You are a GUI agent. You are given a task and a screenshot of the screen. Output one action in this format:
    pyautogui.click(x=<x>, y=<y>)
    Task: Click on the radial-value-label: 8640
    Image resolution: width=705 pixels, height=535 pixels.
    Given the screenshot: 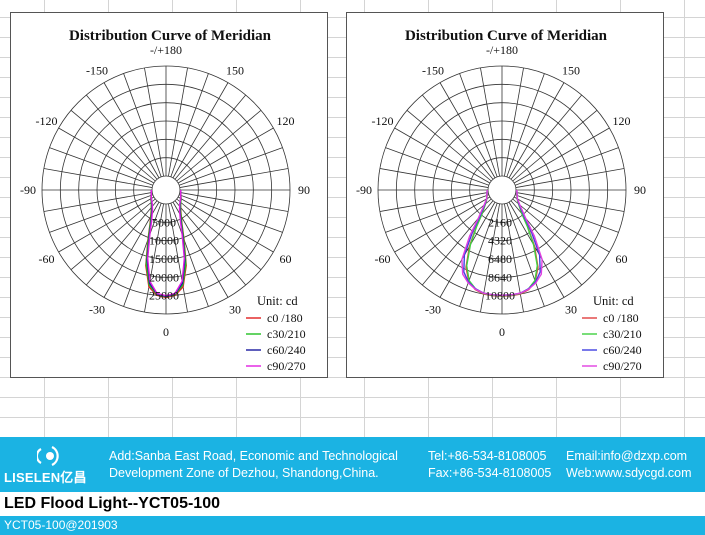 What is the action you would take?
    pyautogui.click(x=500, y=277)
    